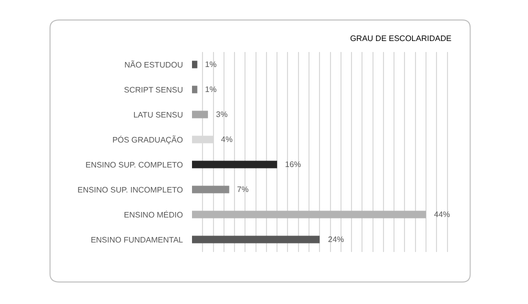  What do you see at coordinates (130, 189) in the screenshot?
I see `y-tick-label: ENSINO SUP. INCOMPLETO` at bounding box center [130, 189].